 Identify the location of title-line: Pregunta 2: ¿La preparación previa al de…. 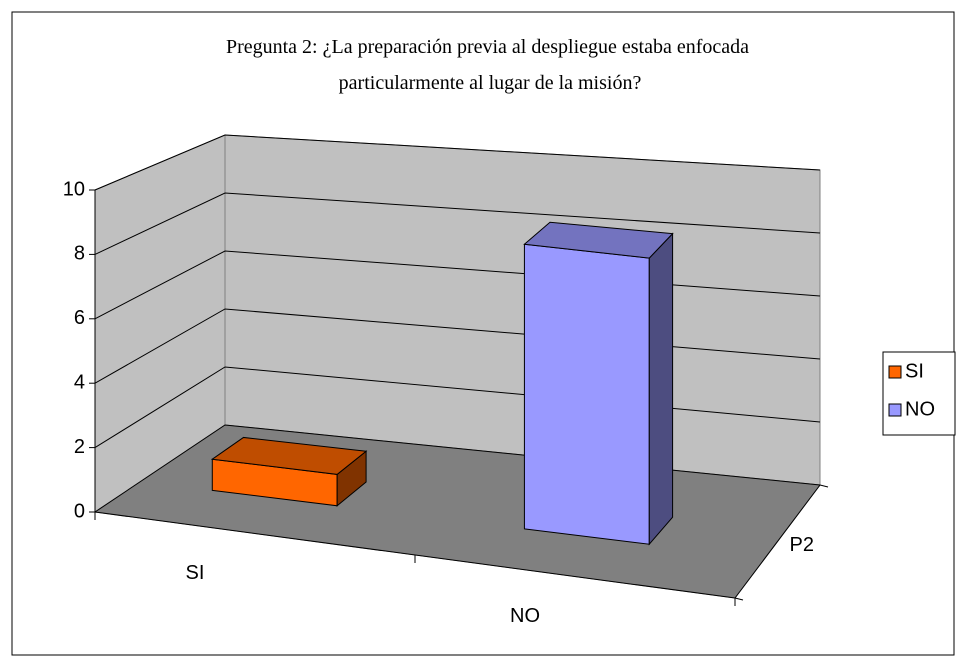
(487, 47).